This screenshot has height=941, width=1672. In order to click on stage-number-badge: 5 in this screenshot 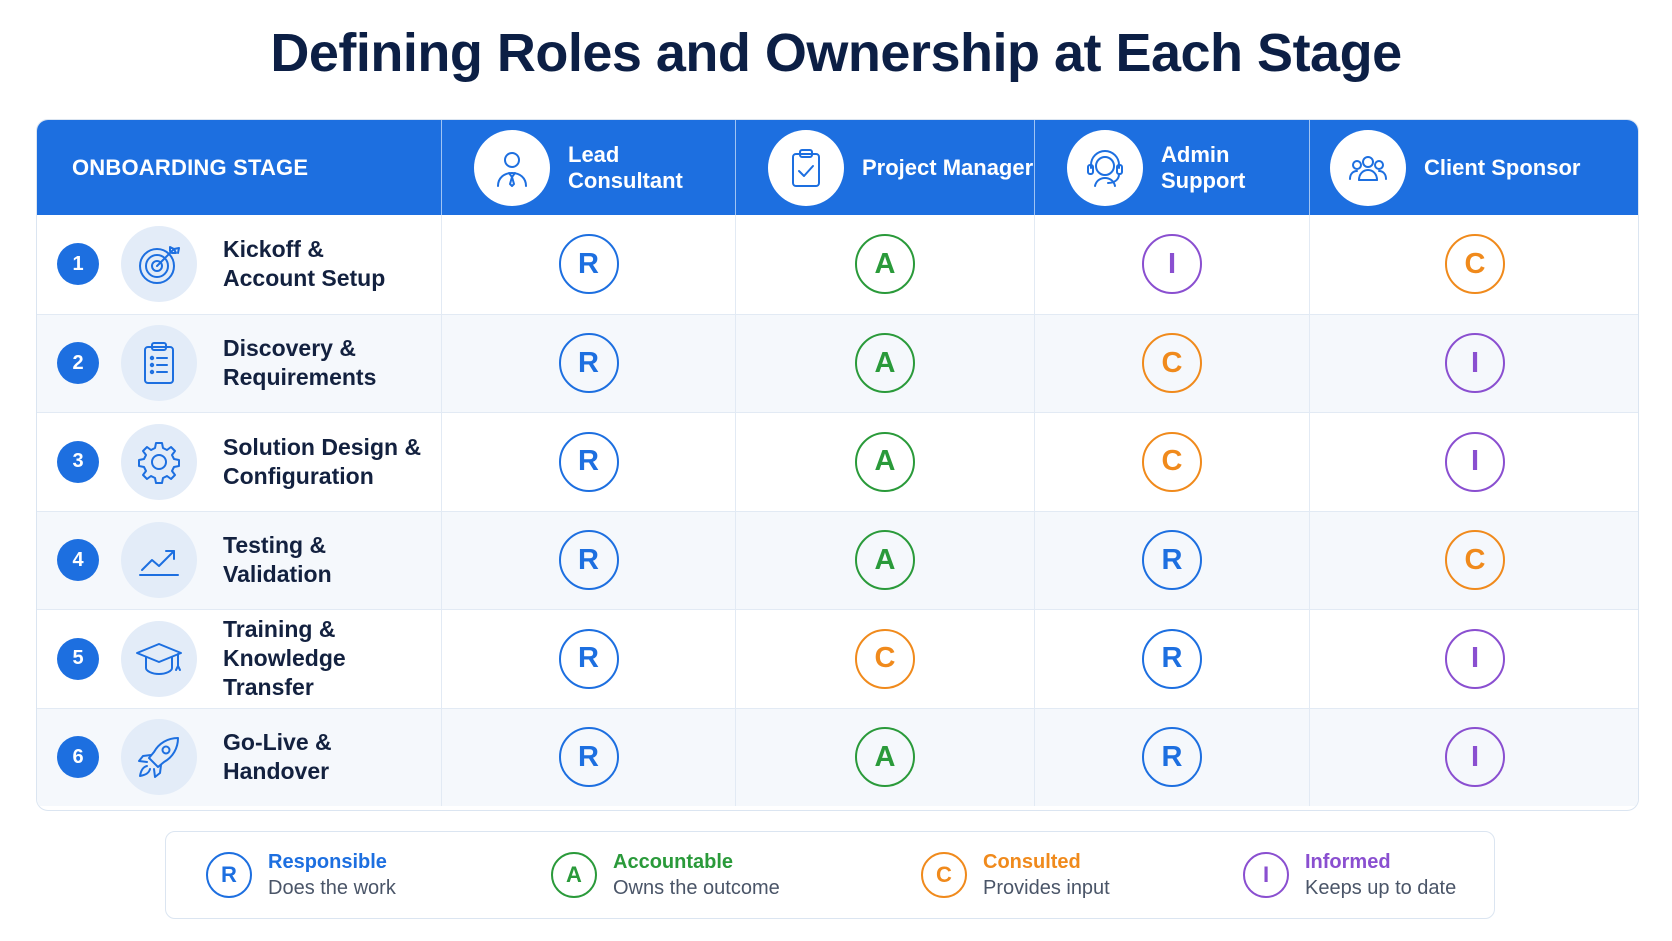, I will do `click(78, 658)`.